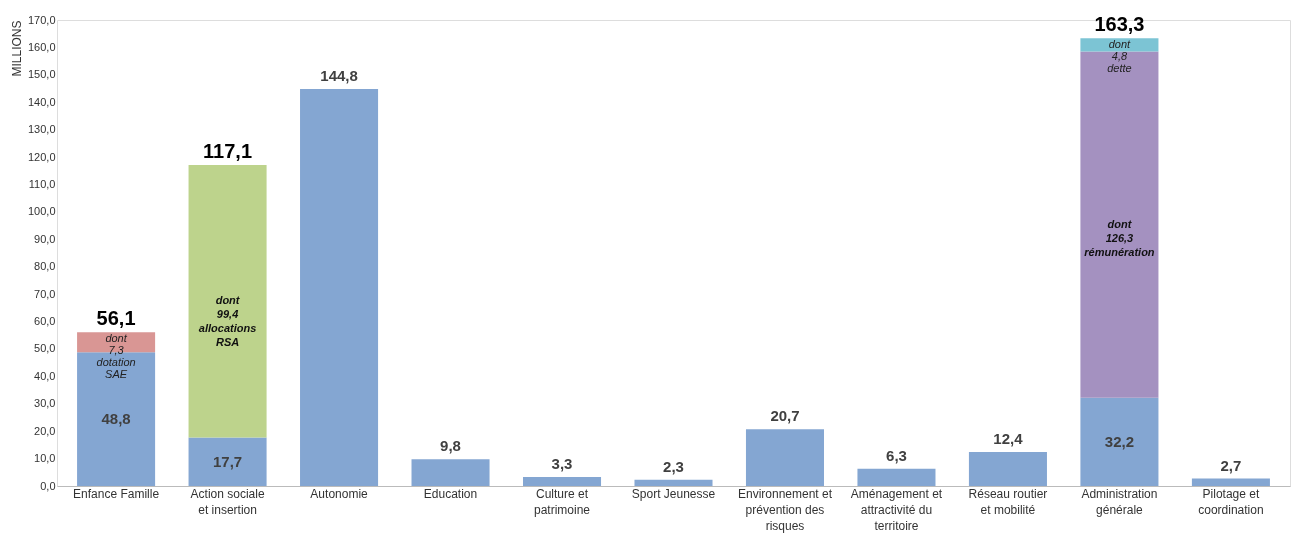  I want to click on x-tick-label: Autonomie, so click(339, 493).